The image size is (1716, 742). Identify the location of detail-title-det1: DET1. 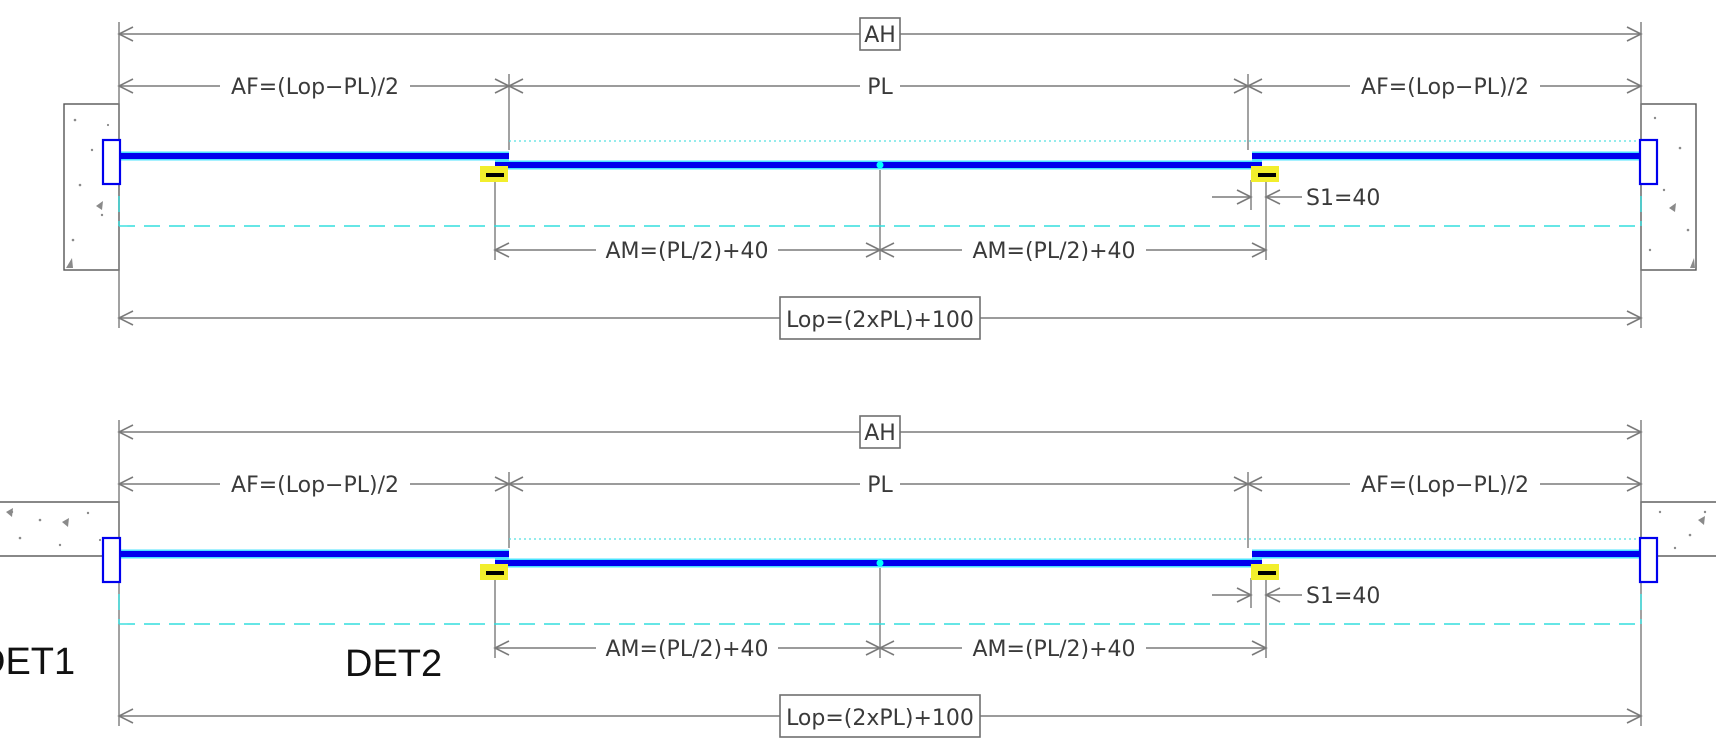
(37, 662).